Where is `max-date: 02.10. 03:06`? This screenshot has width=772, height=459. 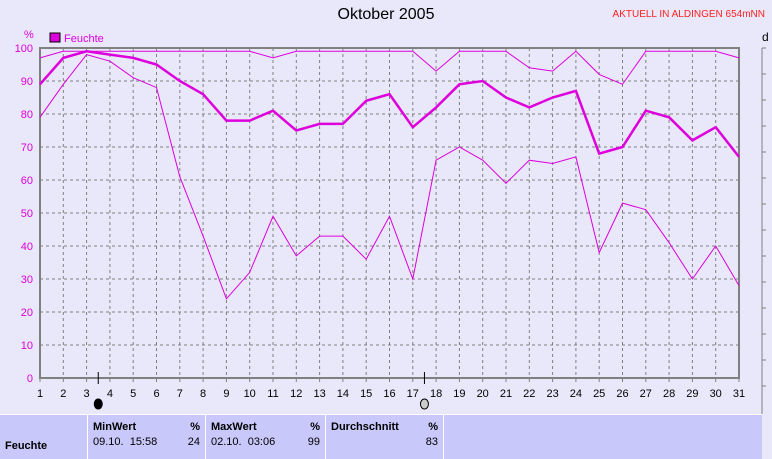
max-date: 02.10. 03:06 is located at coordinates (243, 442).